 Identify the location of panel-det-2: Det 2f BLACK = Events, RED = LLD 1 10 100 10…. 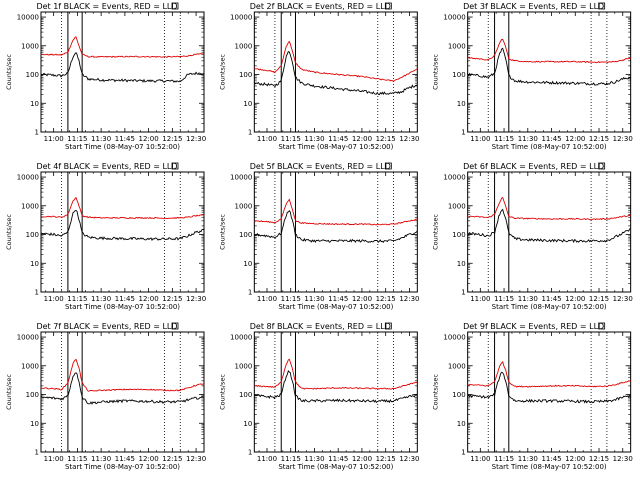
(318, 76).